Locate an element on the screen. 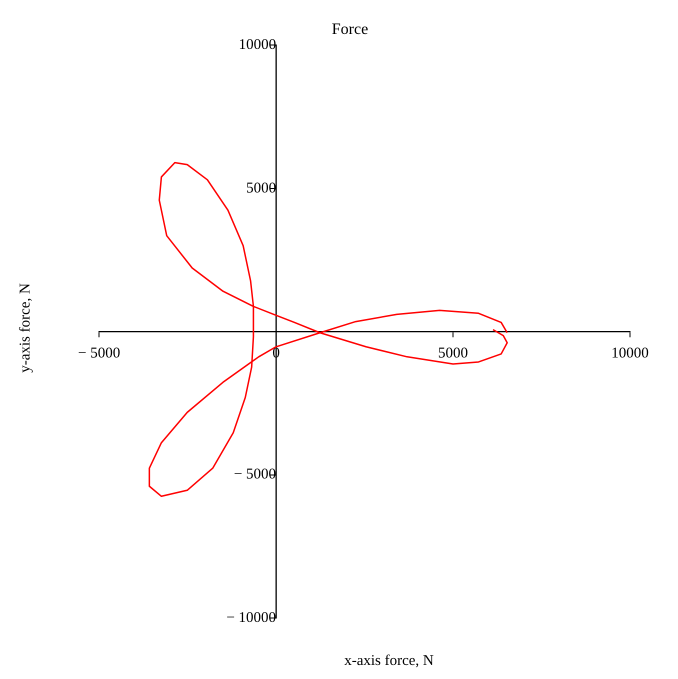 The image size is (678, 679). x-tick-label: 5000 is located at coordinates (453, 354).